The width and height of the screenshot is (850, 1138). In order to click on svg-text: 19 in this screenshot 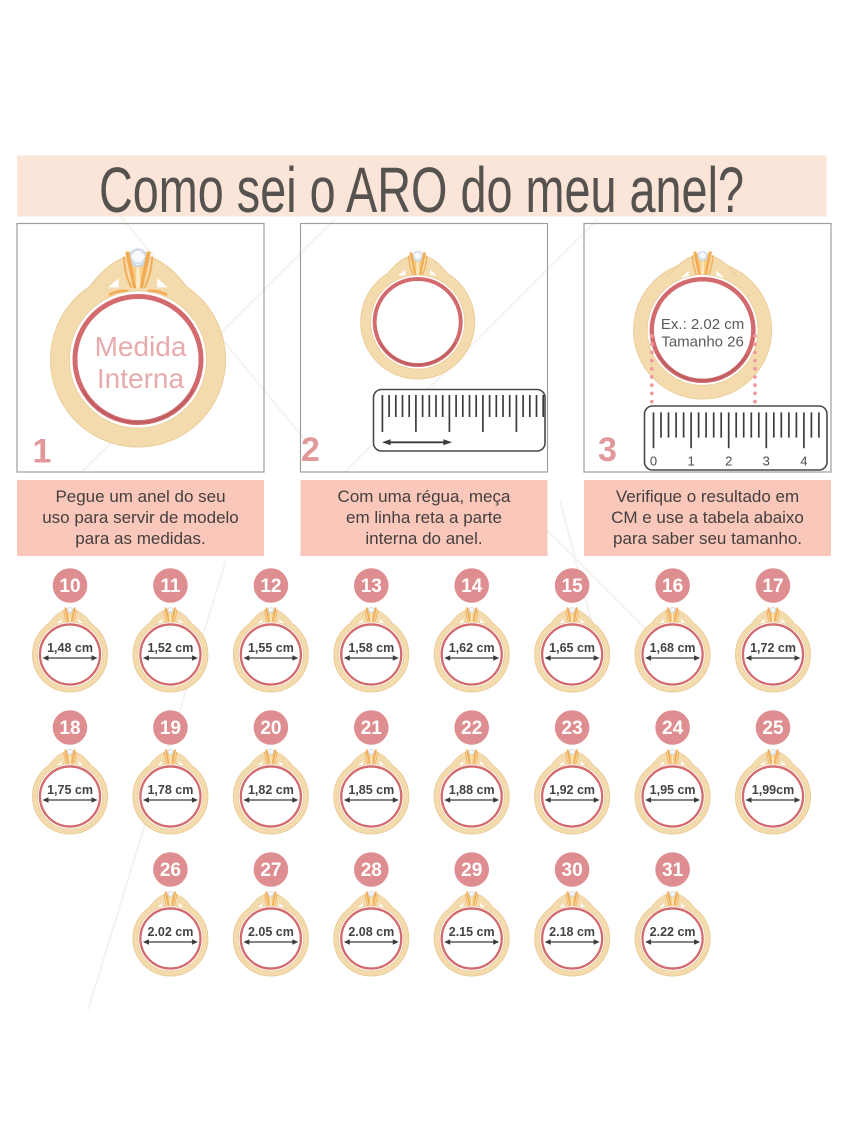, I will do `click(170, 728)`.